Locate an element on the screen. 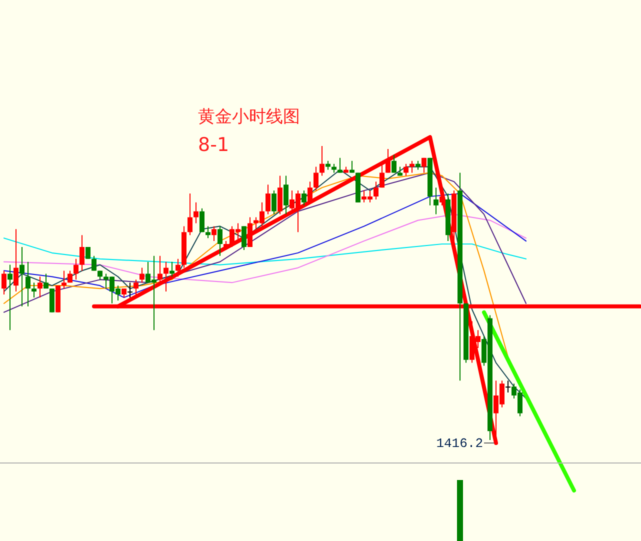  chart-subtitle: 8-1 is located at coordinates (214, 145).